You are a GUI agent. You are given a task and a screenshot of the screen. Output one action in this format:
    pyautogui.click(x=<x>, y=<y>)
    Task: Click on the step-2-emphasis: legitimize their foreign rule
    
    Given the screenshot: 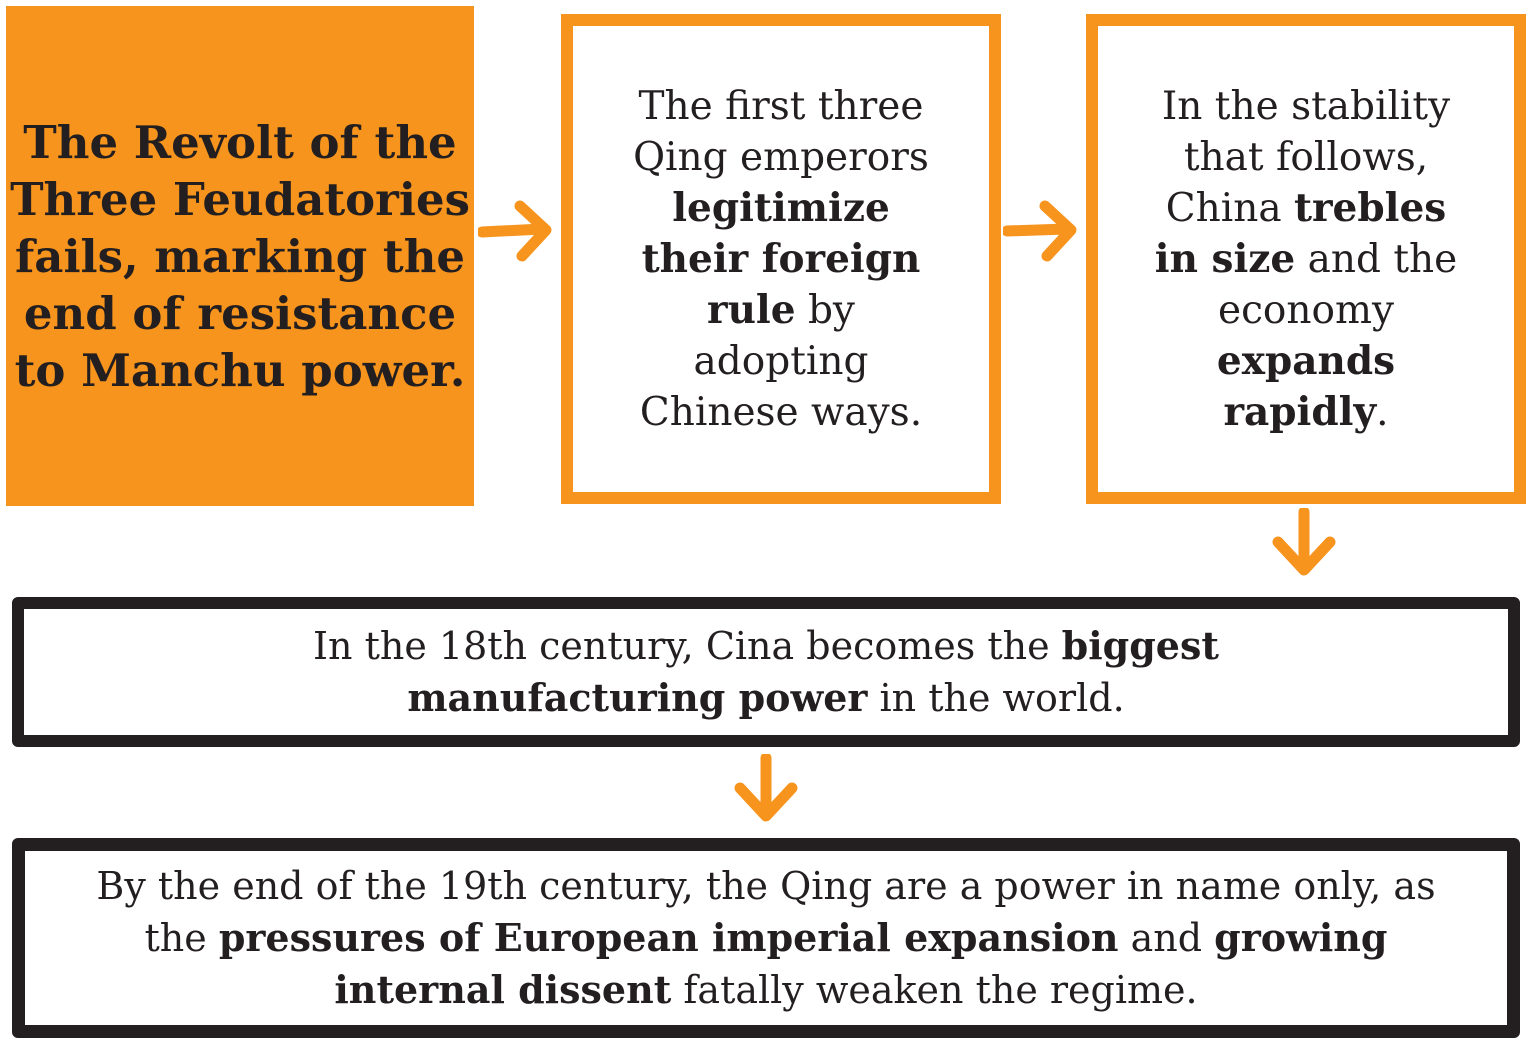 What is the action you would take?
    pyautogui.click(x=781, y=258)
    